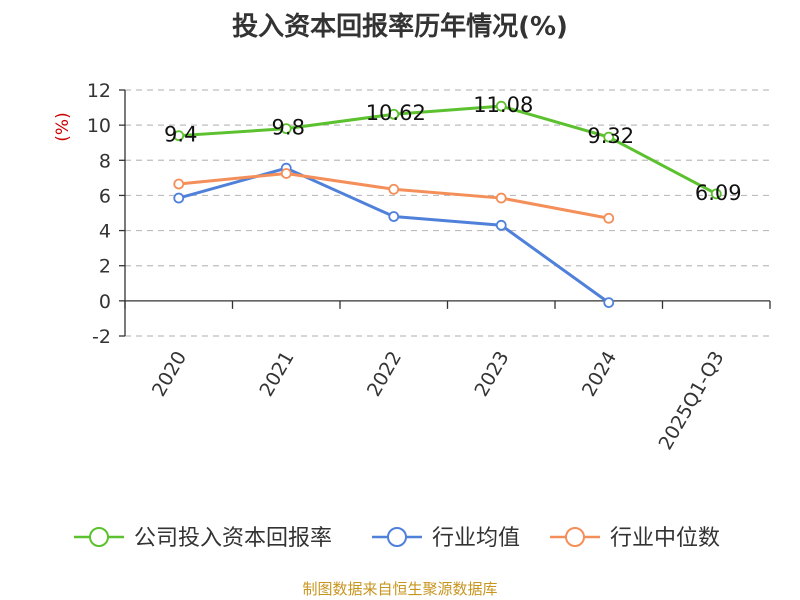 This screenshot has width=800, height=600. I want to click on legend-item: 行业均值, so click(446, 538).